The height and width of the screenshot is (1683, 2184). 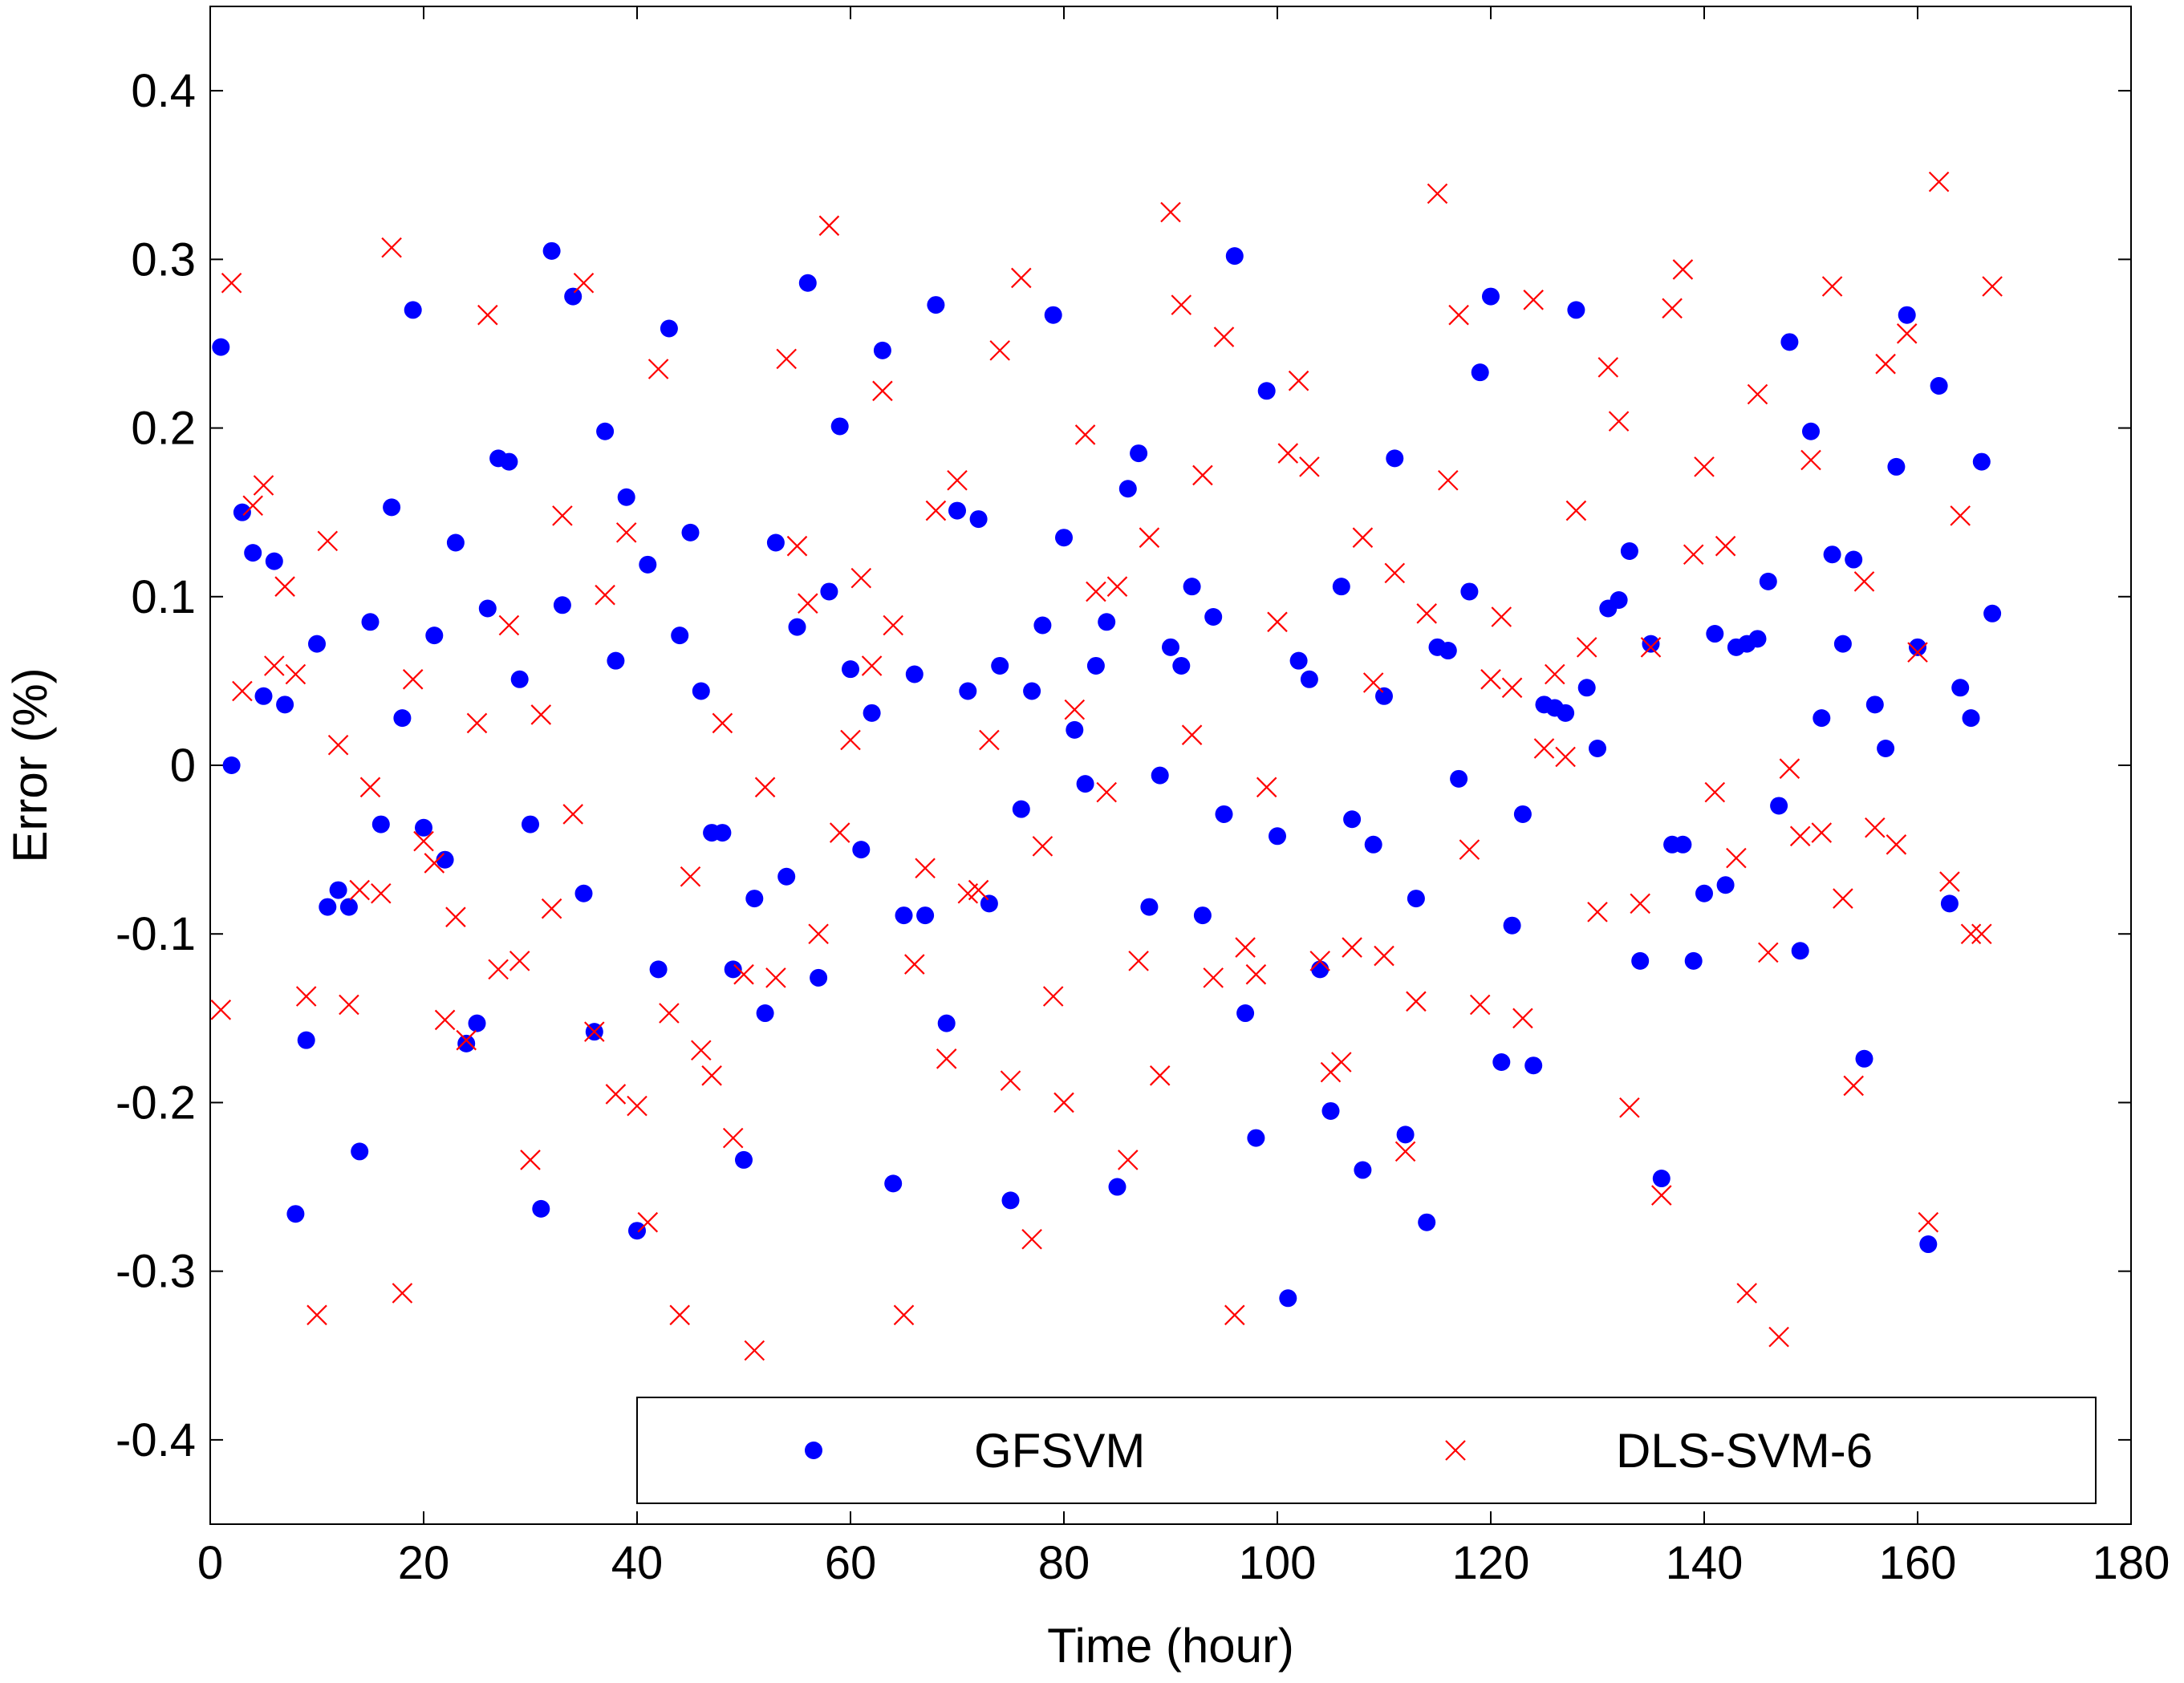 I want to click on y-tick-label: 0, so click(x=183, y=766).